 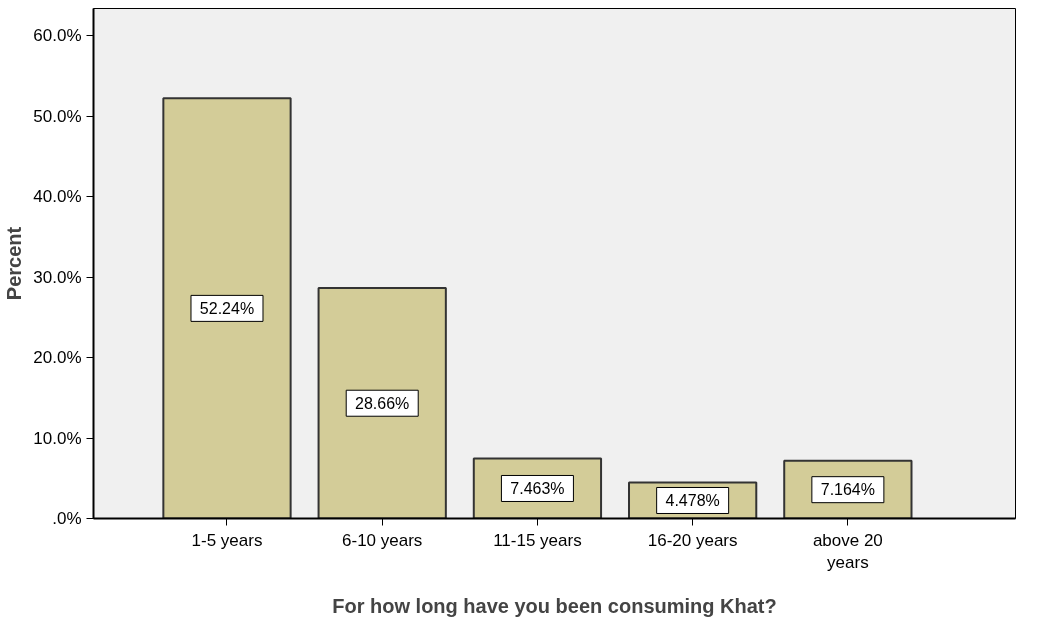 What do you see at coordinates (57, 116) in the screenshot?
I see `y-tick-label: 50.0%` at bounding box center [57, 116].